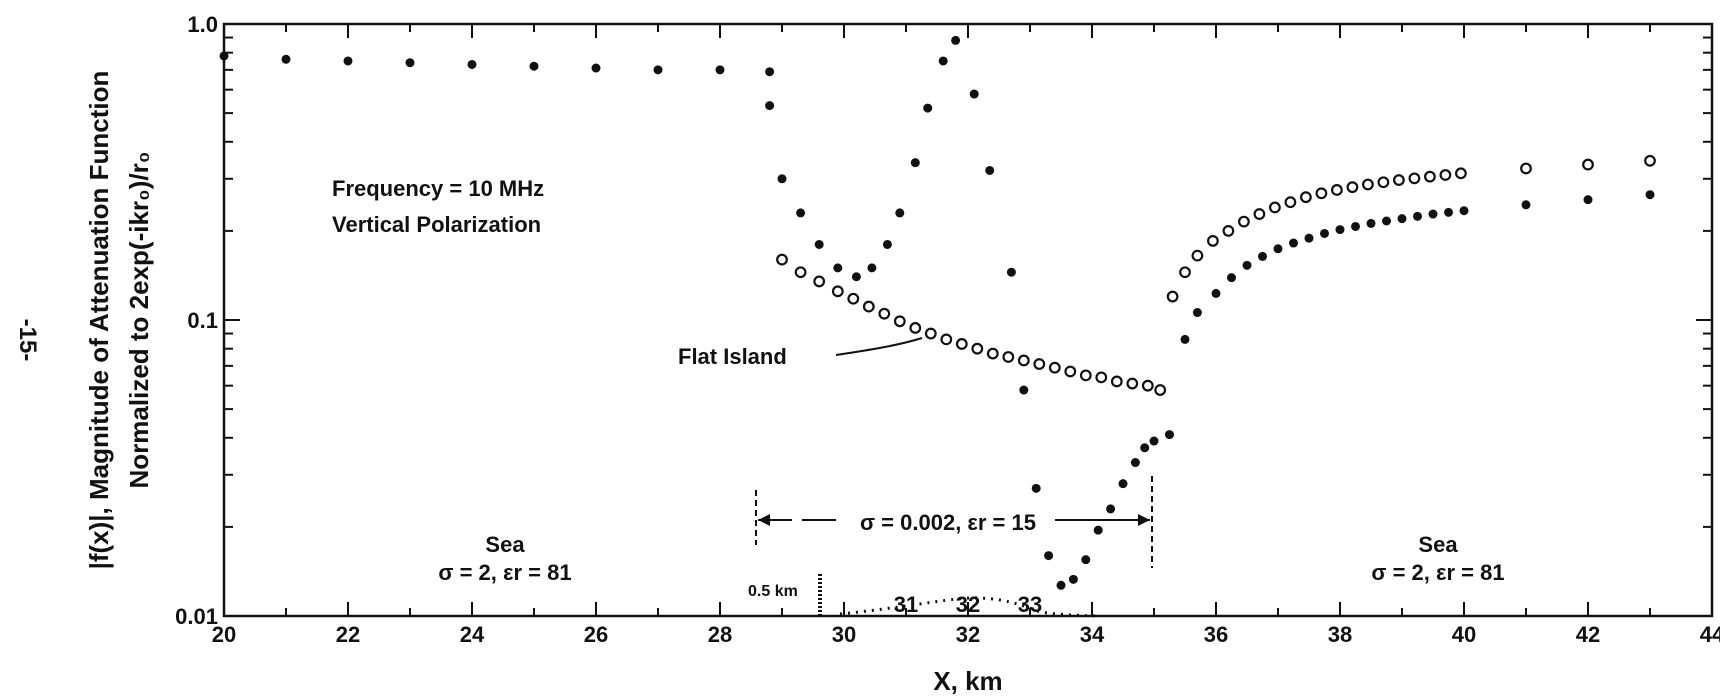 This screenshot has width=1720, height=698. I want to click on x-tick-label: 24, so click(472, 634).